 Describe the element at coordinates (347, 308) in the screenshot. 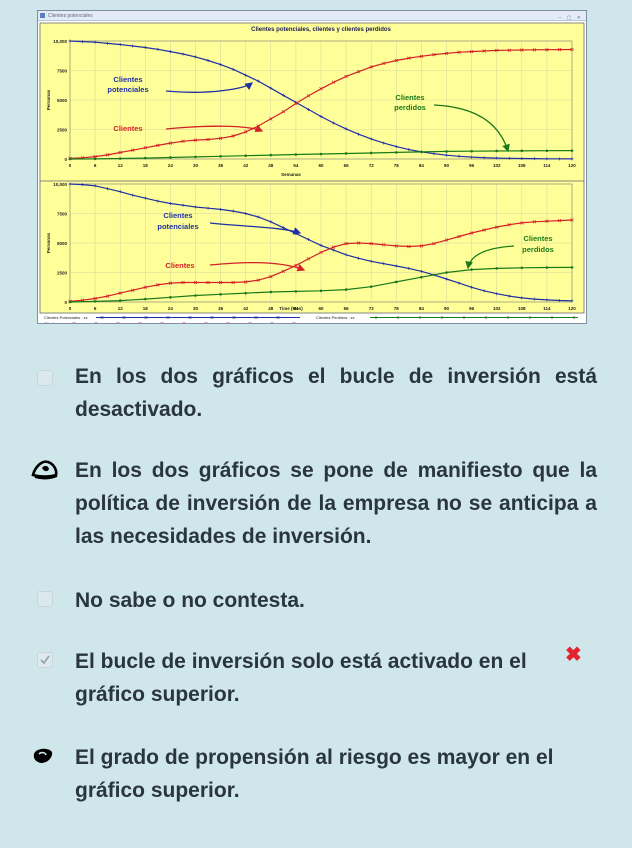

I see `chart-2-xtick-label: 66` at that location.